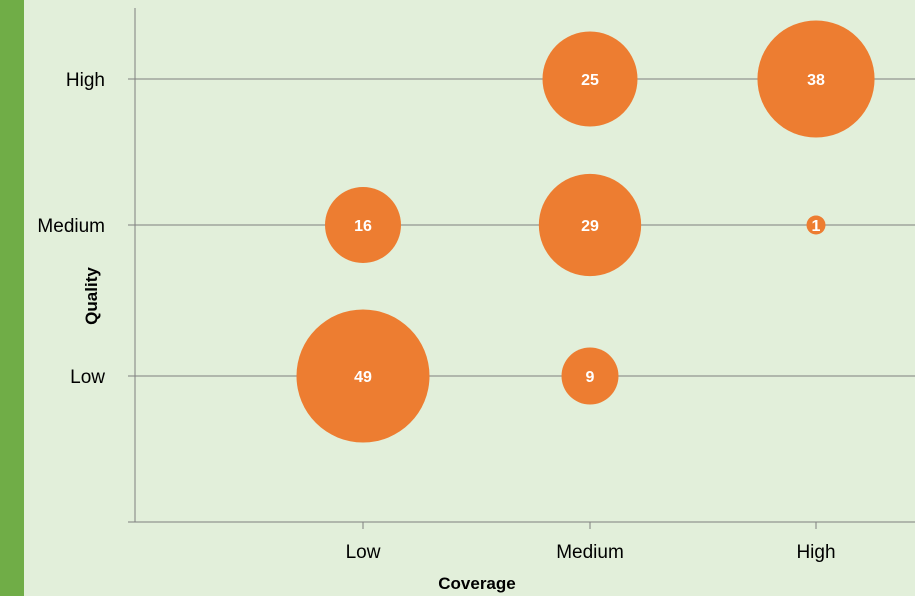 This screenshot has width=915, height=596. I want to click on y-tick-label-low: Low, so click(87, 377).